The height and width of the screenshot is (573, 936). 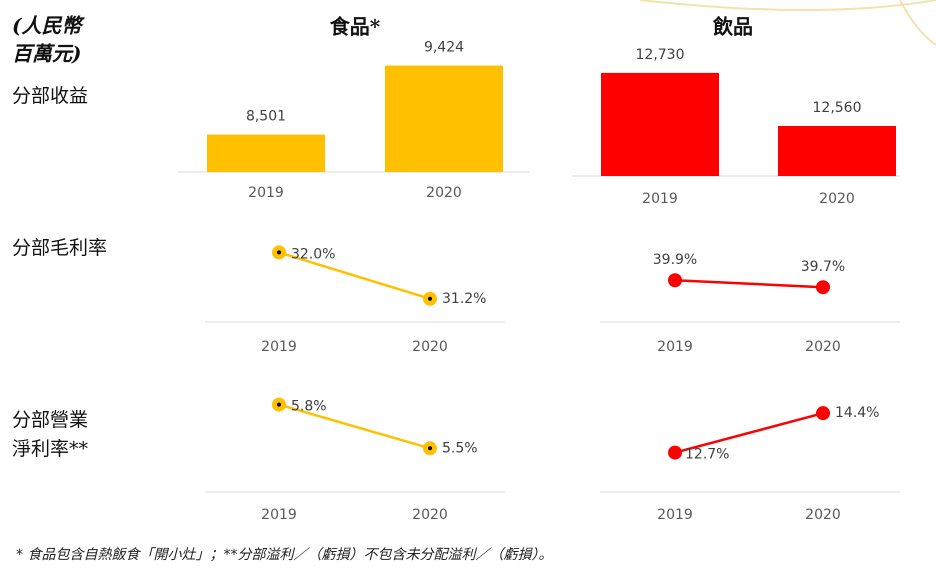 What do you see at coordinates (48, 26) in the screenshot?
I see `unit-label: (人民幣` at bounding box center [48, 26].